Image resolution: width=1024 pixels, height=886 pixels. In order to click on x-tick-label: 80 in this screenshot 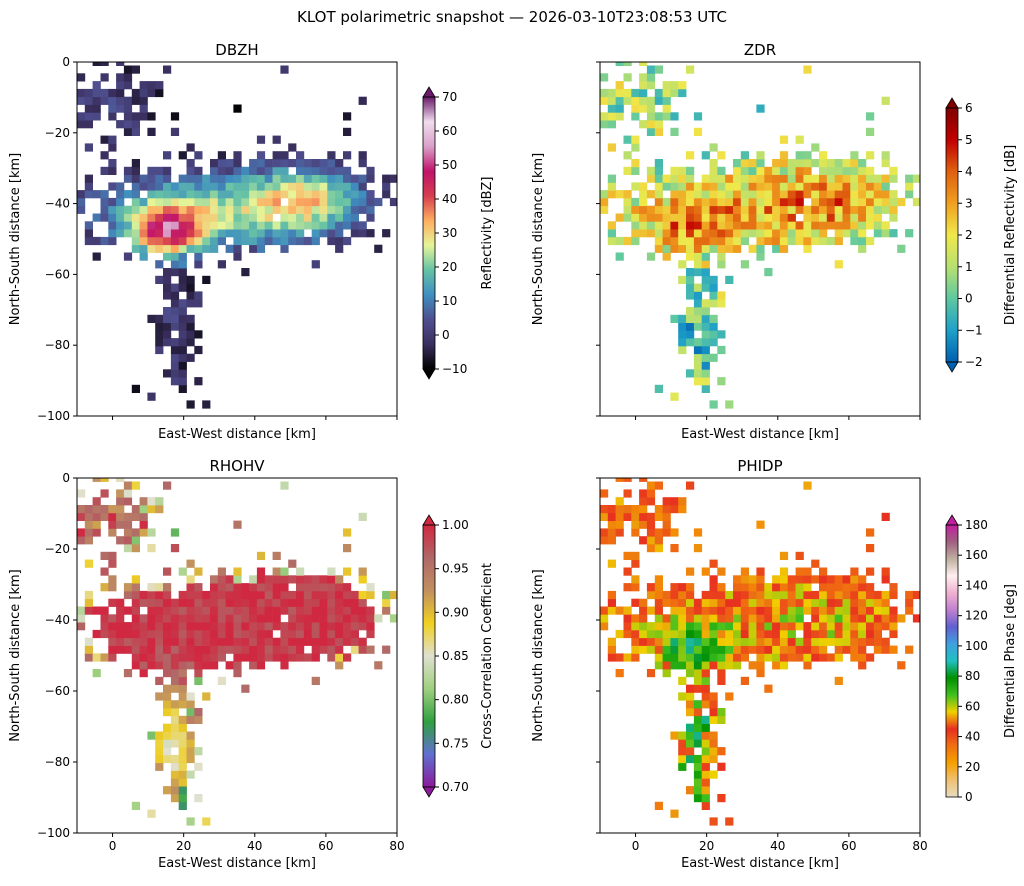, I will do `click(919, 846)`.